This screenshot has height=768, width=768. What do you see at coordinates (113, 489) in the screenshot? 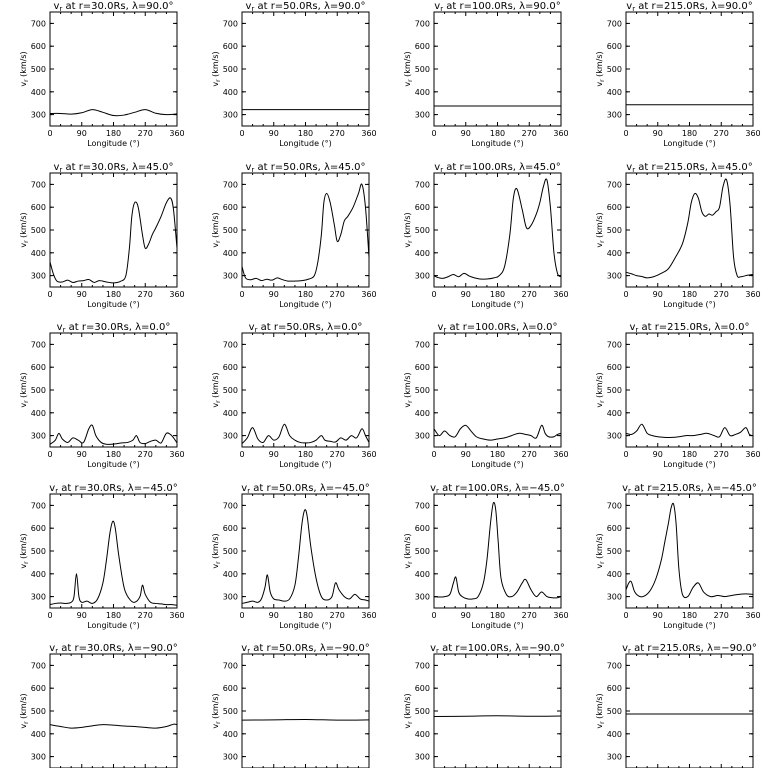
I see `chart-title: vr at r=30.0Rs, λ=−45.0°` at bounding box center [113, 489].